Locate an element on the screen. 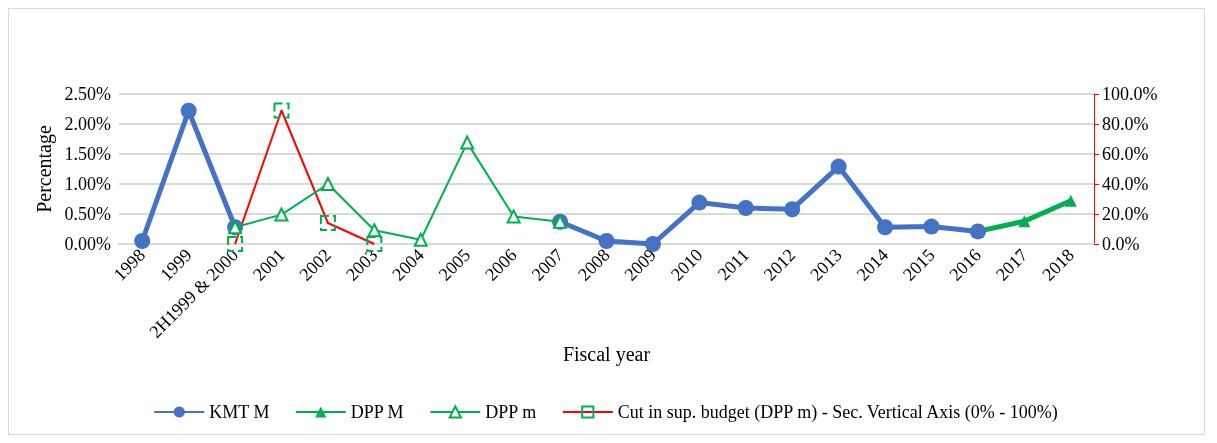  legend-label: DPP m is located at coordinates (511, 412).